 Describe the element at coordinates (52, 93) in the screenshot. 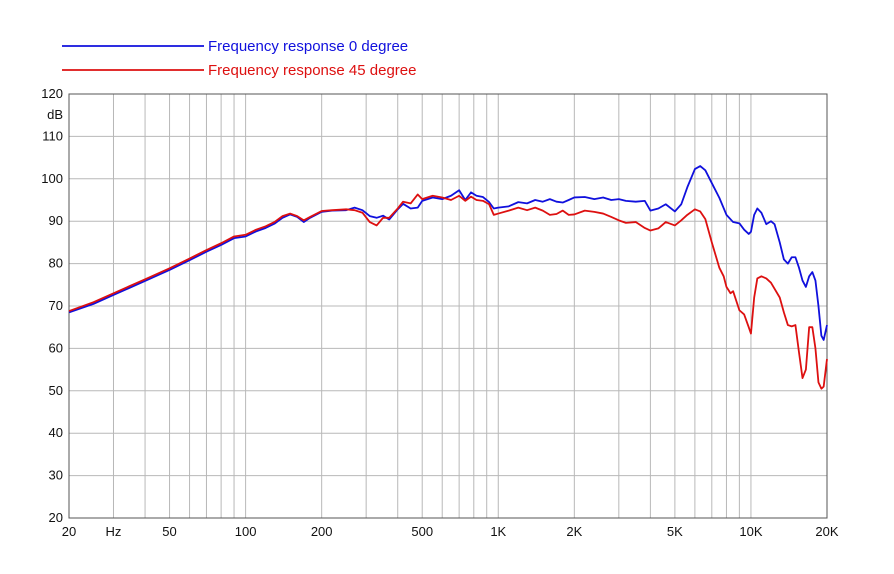

I see `y-tick-label: 120` at that location.